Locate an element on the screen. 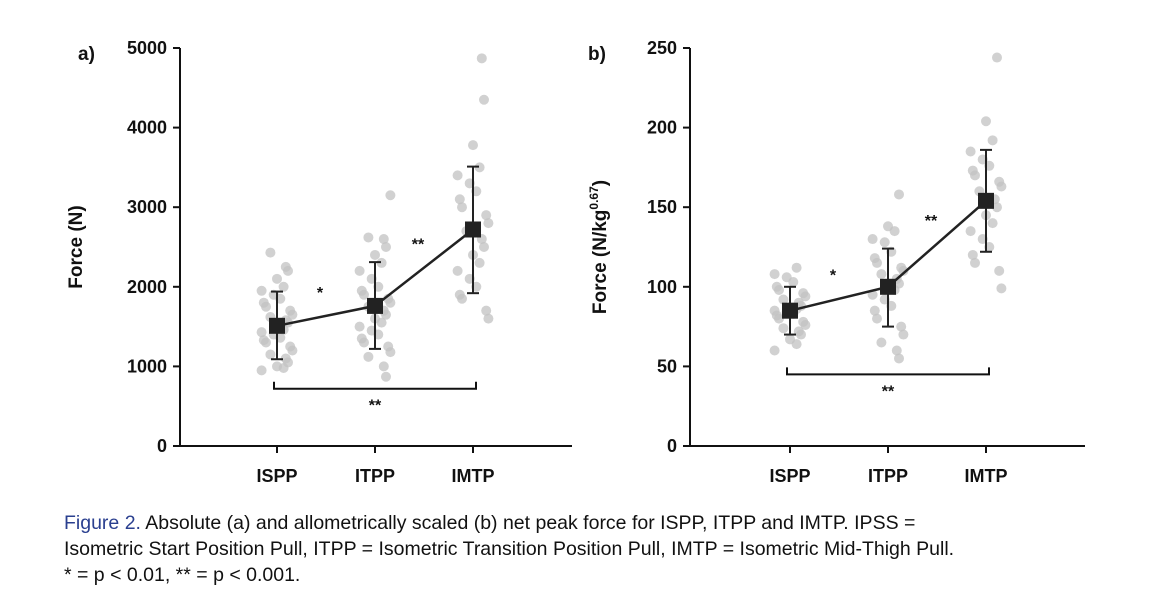  panel-a-y-tick-label: 5000 is located at coordinates (147, 48).